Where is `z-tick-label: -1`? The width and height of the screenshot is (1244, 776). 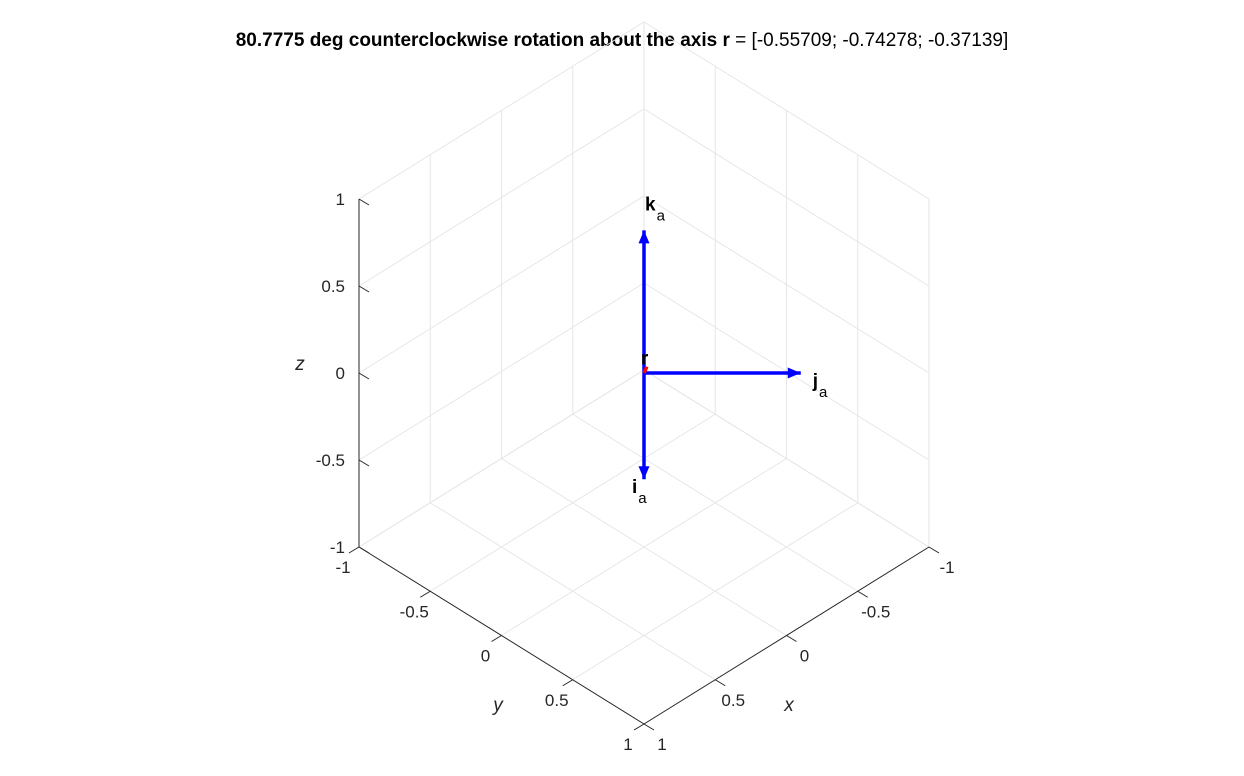 z-tick-label: -1 is located at coordinates (337, 547).